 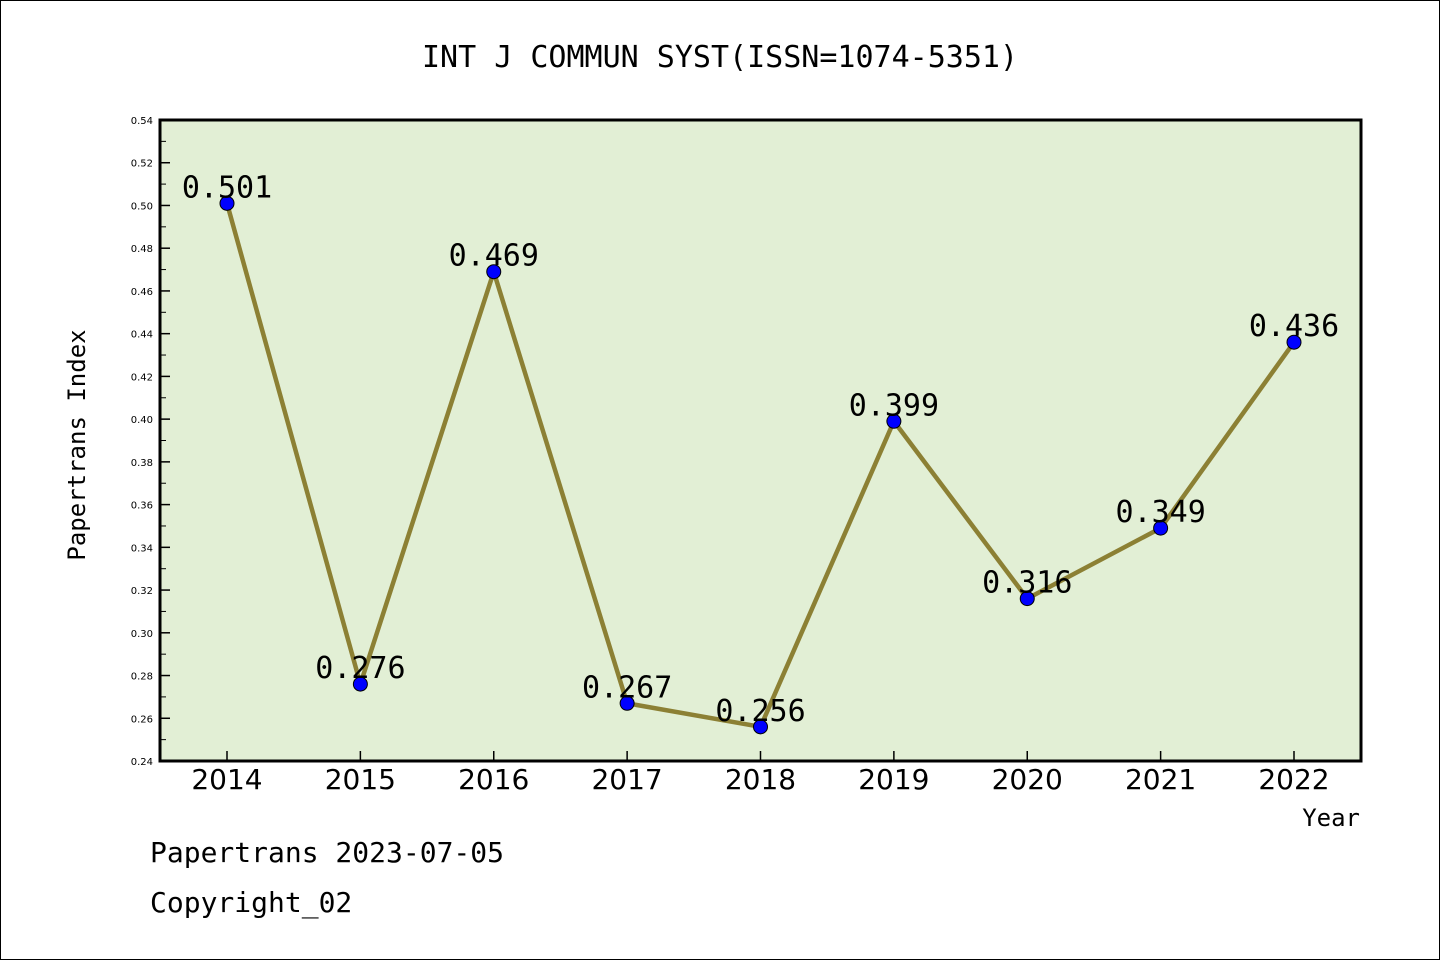 I want to click on x-axis: 2014 2015 2016 2017 2018 2019 2020 2021 2022, so click(x=760, y=773).